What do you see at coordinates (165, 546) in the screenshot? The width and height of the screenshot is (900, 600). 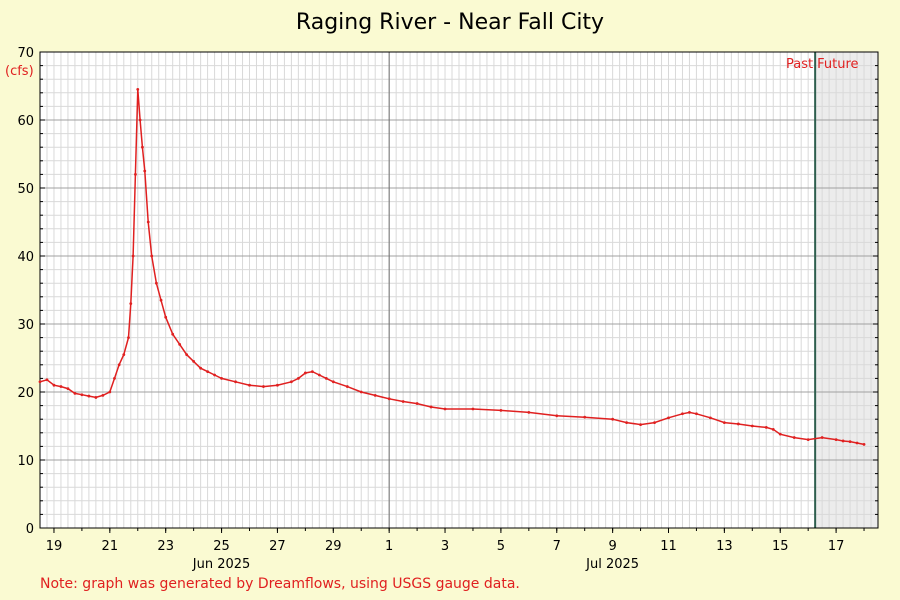 I see `x-tick-label: 23` at bounding box center [165, 546].